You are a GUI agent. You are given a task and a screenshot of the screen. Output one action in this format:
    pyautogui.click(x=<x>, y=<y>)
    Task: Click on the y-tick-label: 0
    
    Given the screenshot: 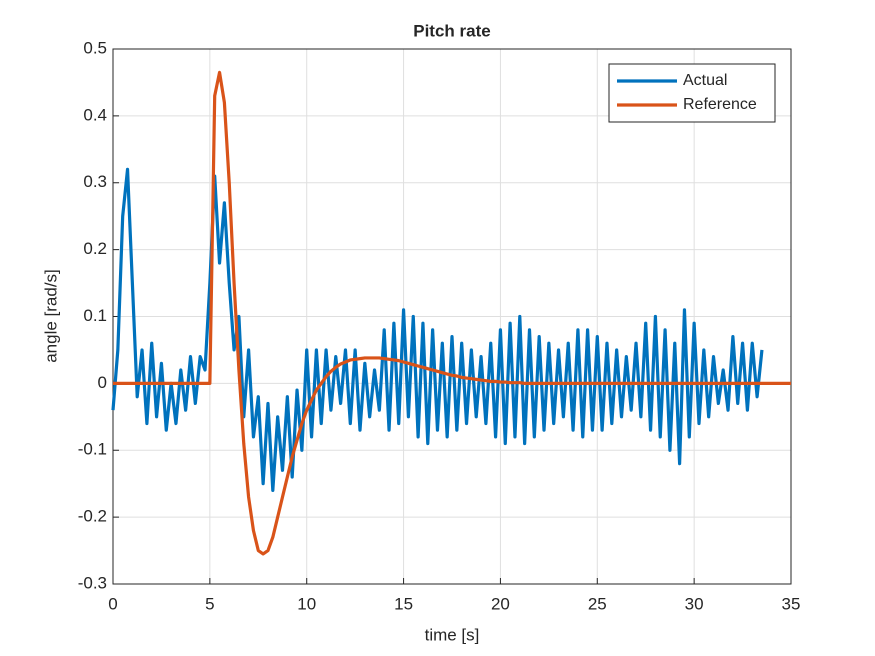 What is the action you would take?
    pyautogui.click(x=102, y=382)
    